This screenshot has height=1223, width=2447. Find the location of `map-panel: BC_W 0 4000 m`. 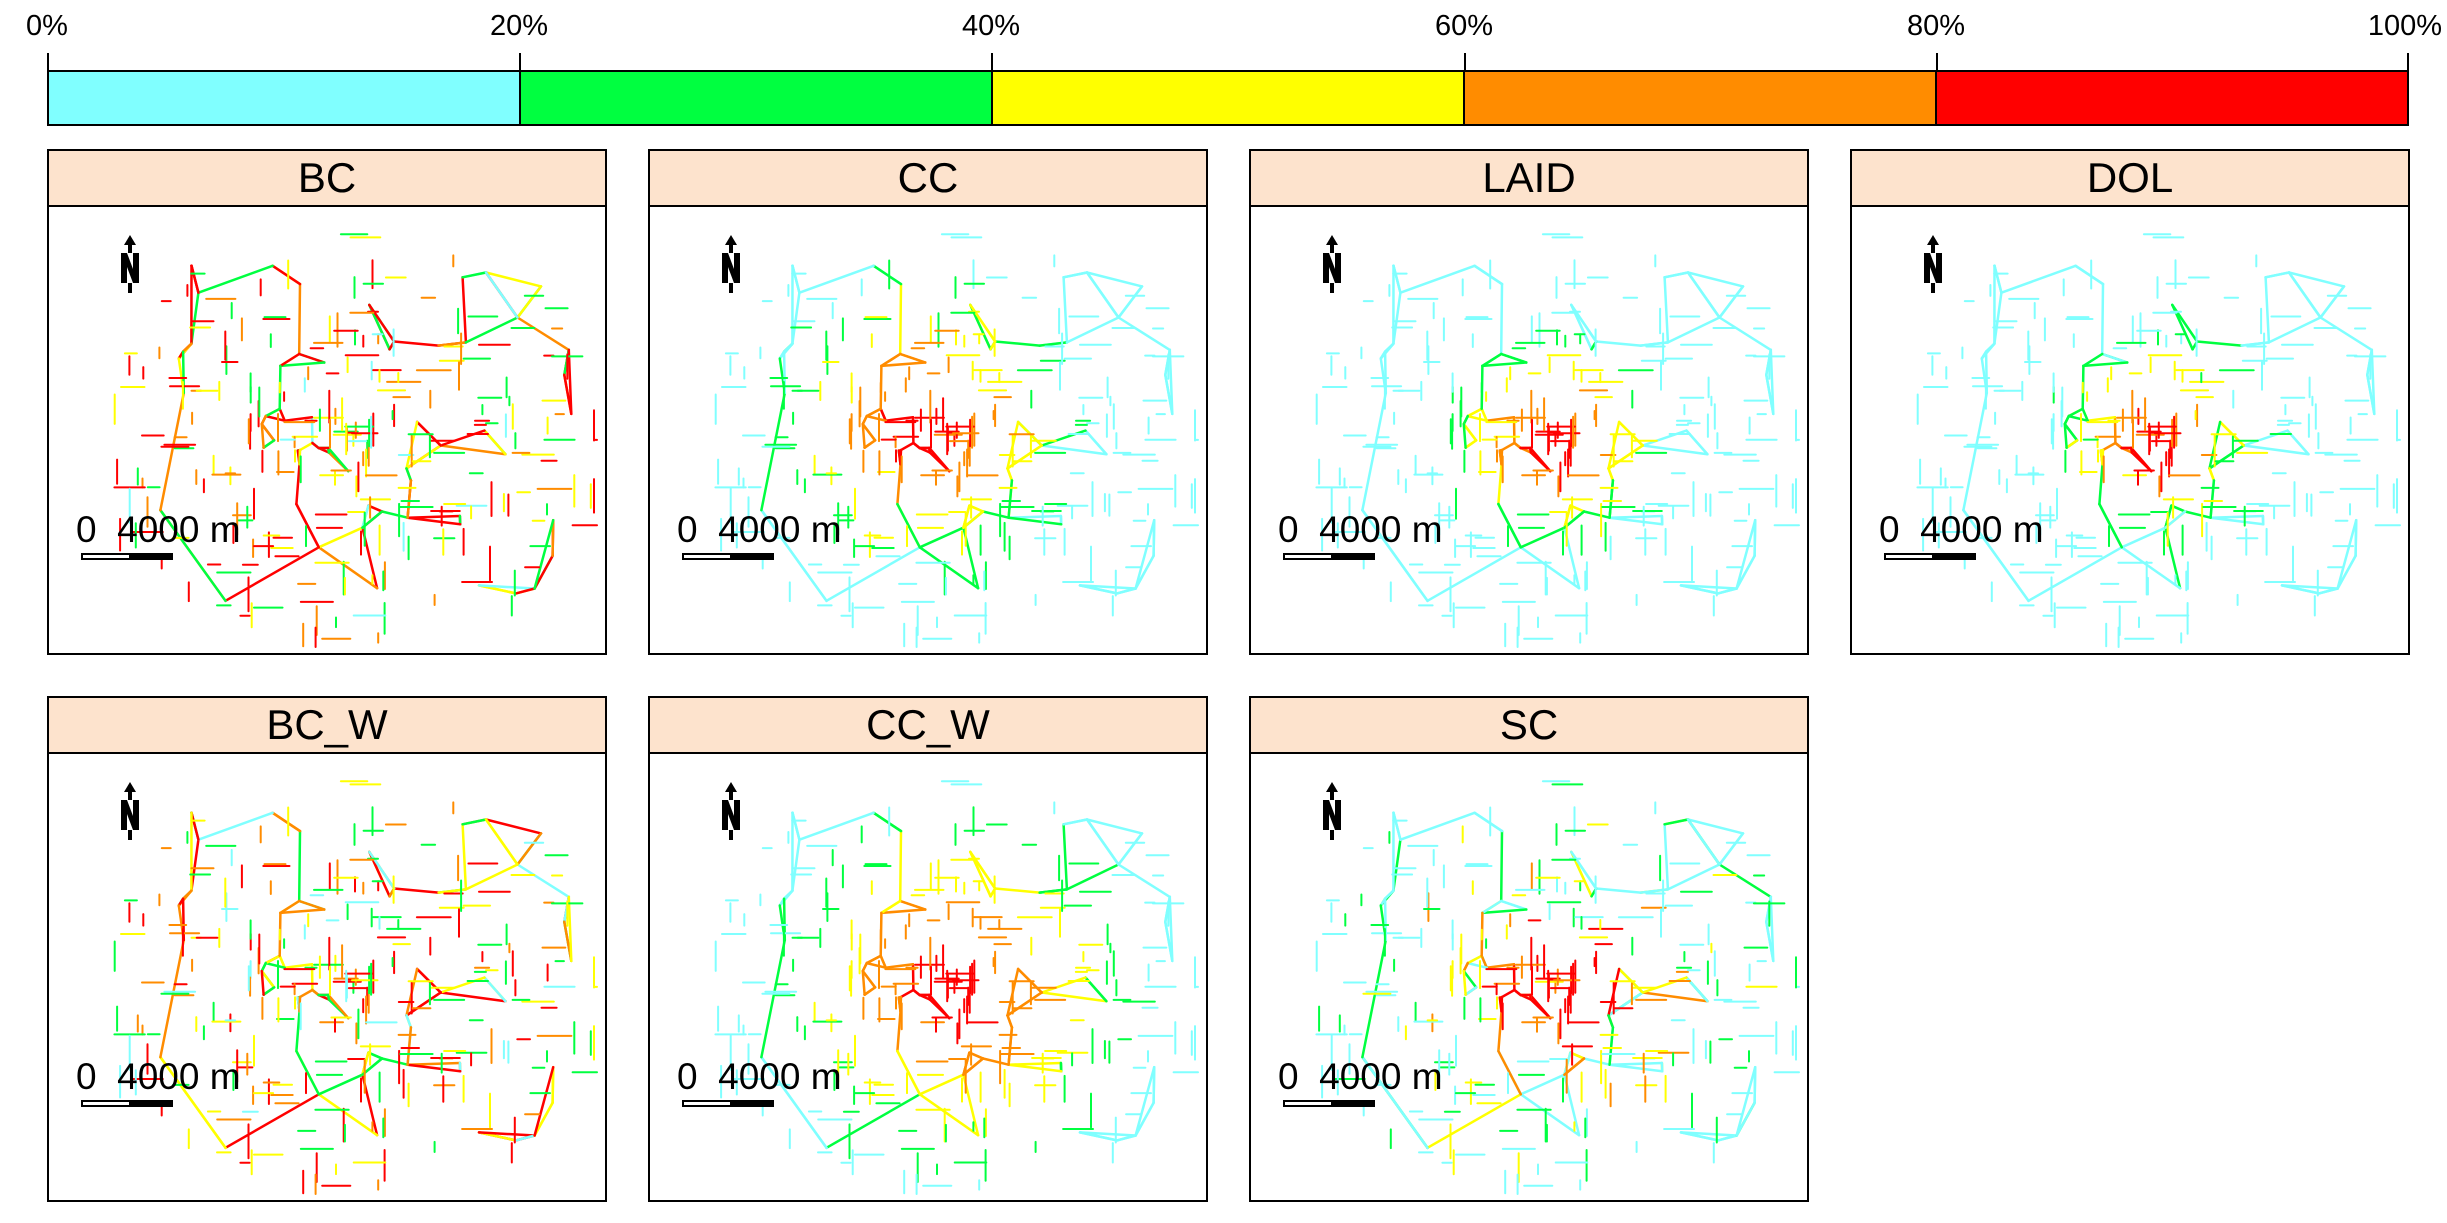

map-panel: BC_W 0 4000 m is located at coordinates (327, 949).